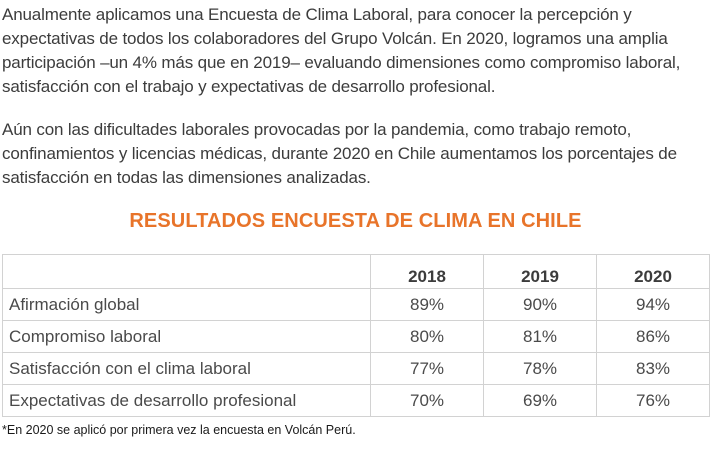 The height and width of the screenshot is (452, 711). What do you see at coordinates (186, 400) in the screenshot?
I see `row-label: Expectativas de desarrollo profesional` at bounding box center [186, 400].